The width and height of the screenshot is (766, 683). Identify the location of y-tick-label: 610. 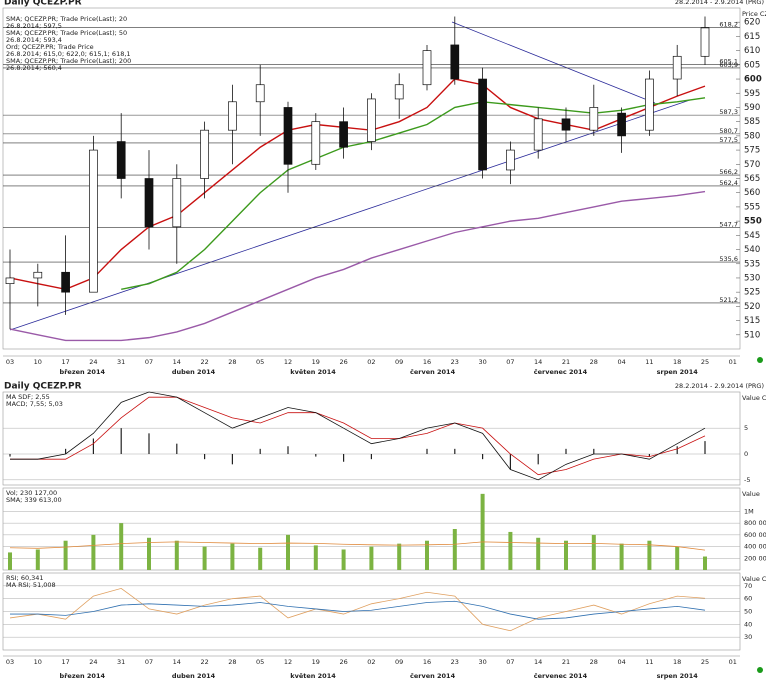
(752, 51).